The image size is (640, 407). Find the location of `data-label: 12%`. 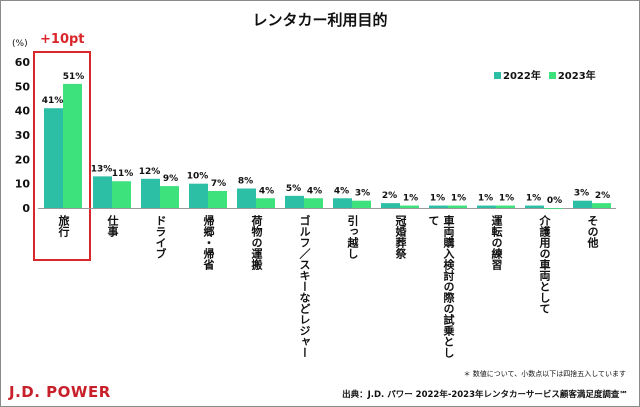

data-label: 12% is located at coordinates (150, 172).